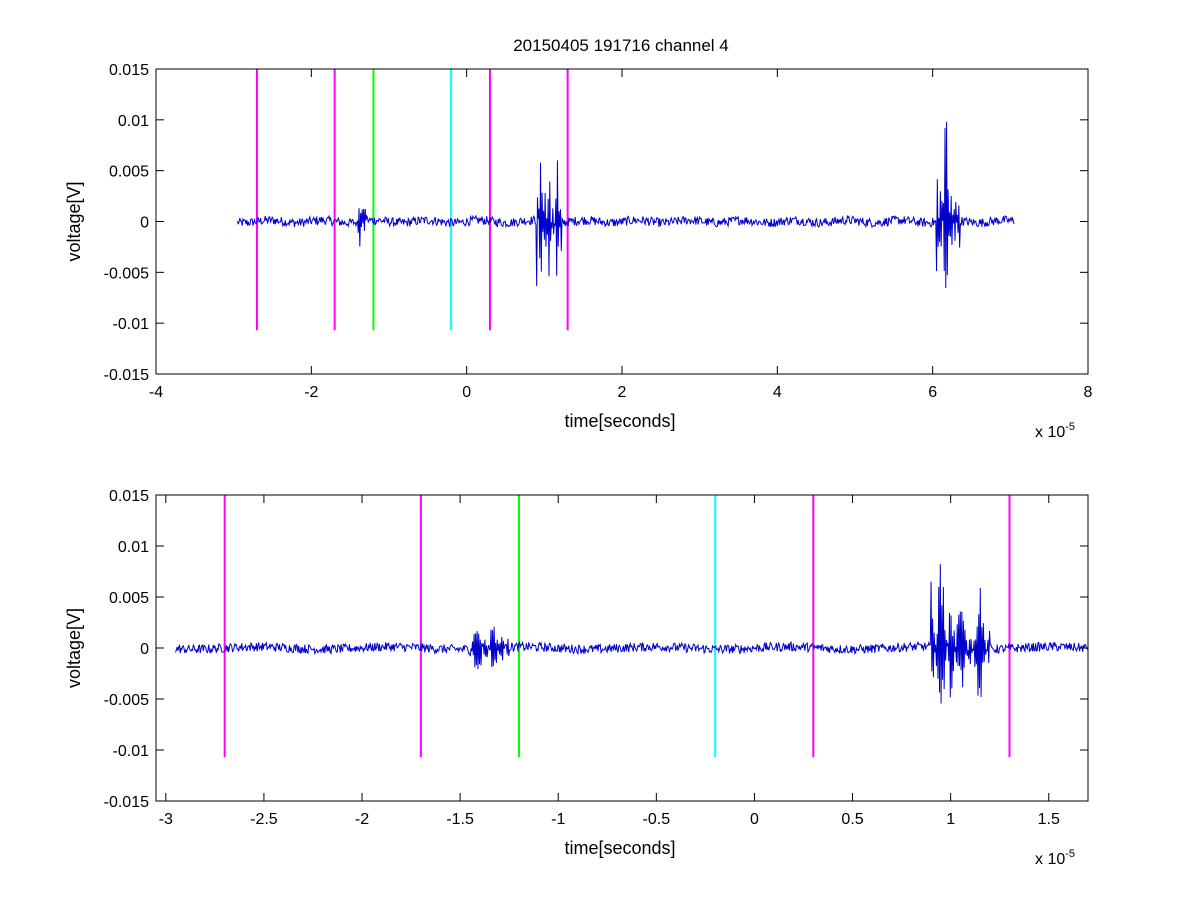  I want to click on bottom-y-axis-label: voltage[V], so click(74, 648).